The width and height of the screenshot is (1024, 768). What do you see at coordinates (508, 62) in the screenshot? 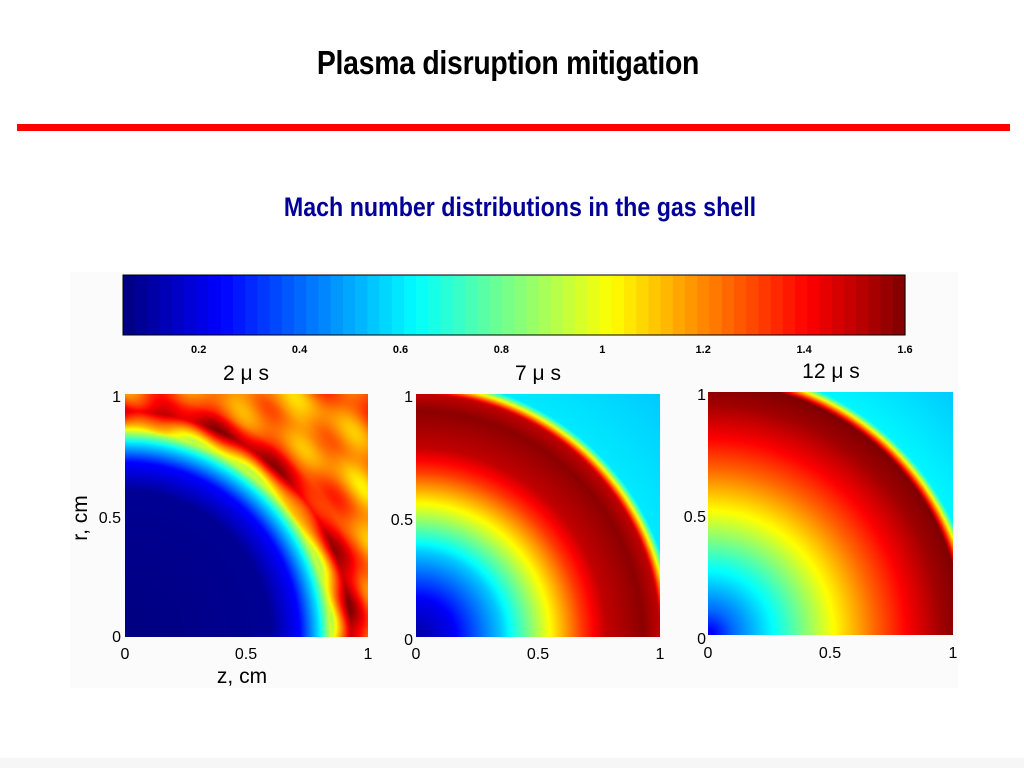
I see `slide-title: Plasma disruption mitigation` at bounding box center [508, 62].